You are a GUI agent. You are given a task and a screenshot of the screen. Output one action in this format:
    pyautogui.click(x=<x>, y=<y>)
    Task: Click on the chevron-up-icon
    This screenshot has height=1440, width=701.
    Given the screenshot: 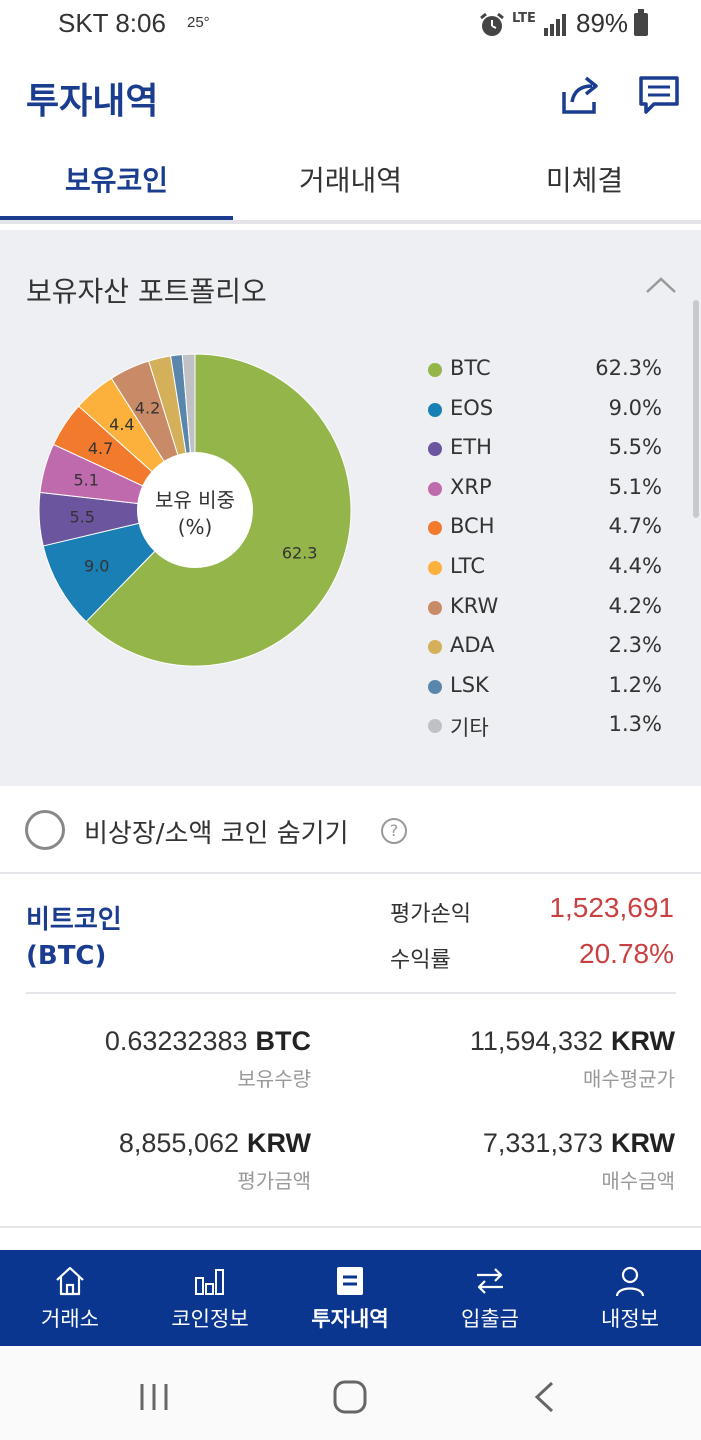 What is the action you would take?
    pyautogui.click(x=661, y=286)
    